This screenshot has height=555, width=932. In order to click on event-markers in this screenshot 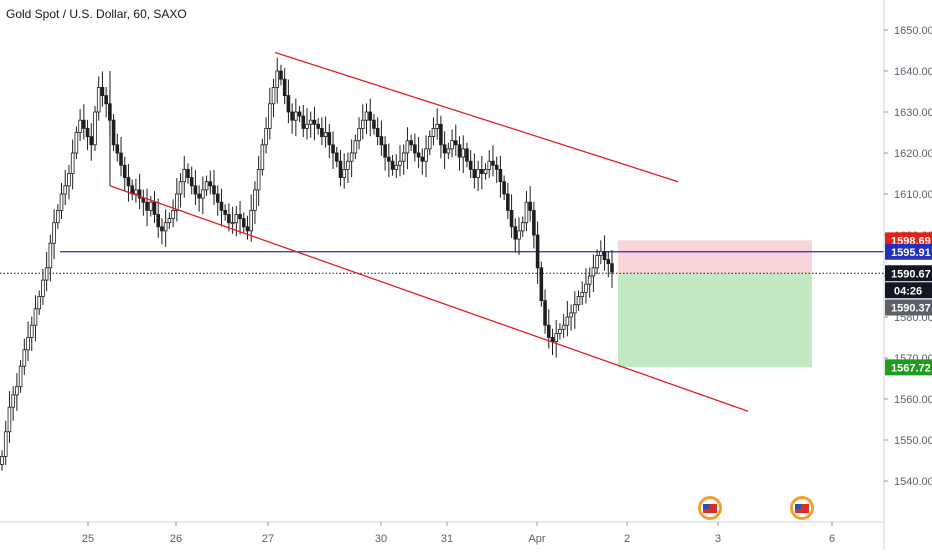, I will do `click(756, 508)`.